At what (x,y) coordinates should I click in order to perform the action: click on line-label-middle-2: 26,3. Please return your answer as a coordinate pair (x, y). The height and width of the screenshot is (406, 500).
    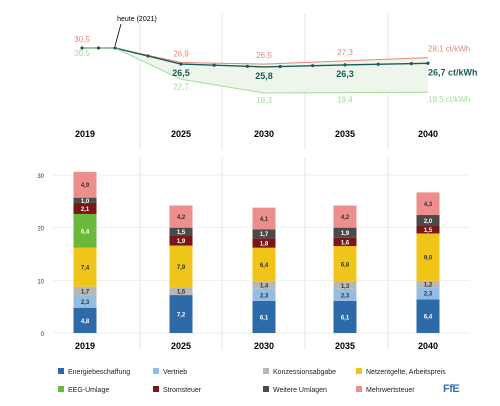
    Looking at the image, I should click on (345, 74).